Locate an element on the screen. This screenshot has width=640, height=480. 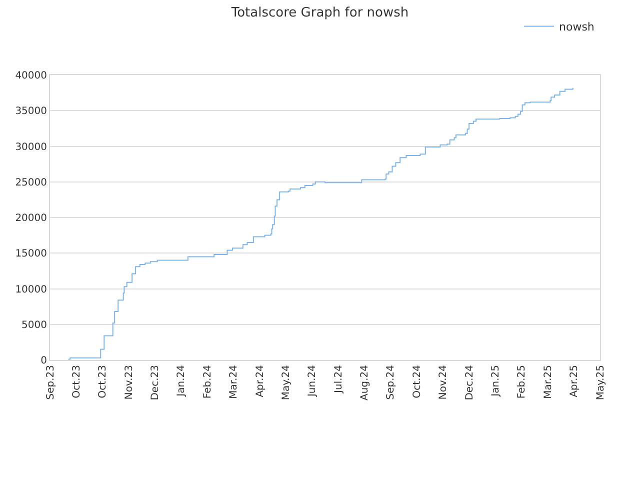
y-tick-label: 40000 is located at coordinates (31, 76).